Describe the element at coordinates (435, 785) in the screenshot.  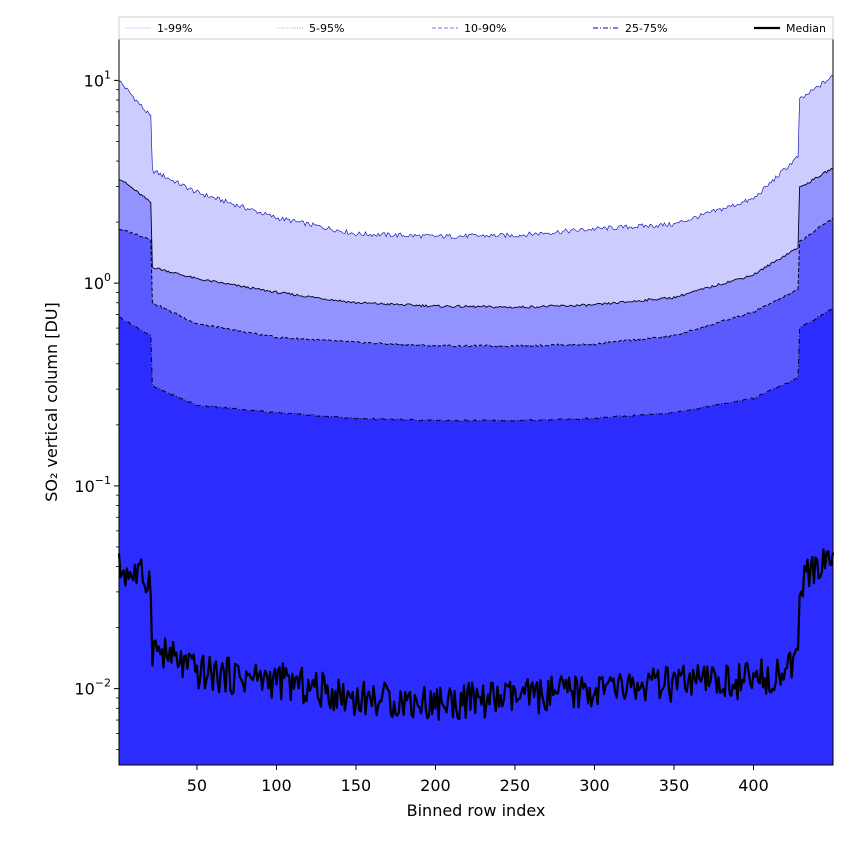
I see `x-tick-label: 200` at that location.